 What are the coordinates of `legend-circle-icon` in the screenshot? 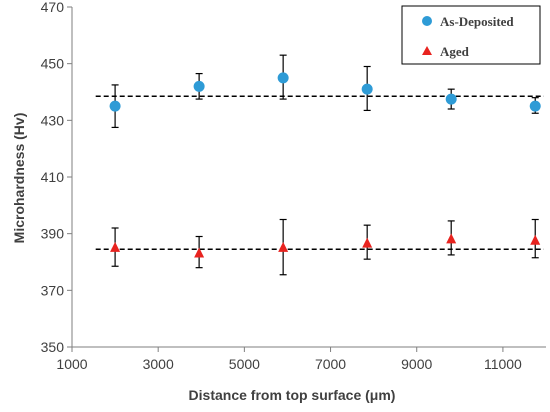 It's located at (427, 21).